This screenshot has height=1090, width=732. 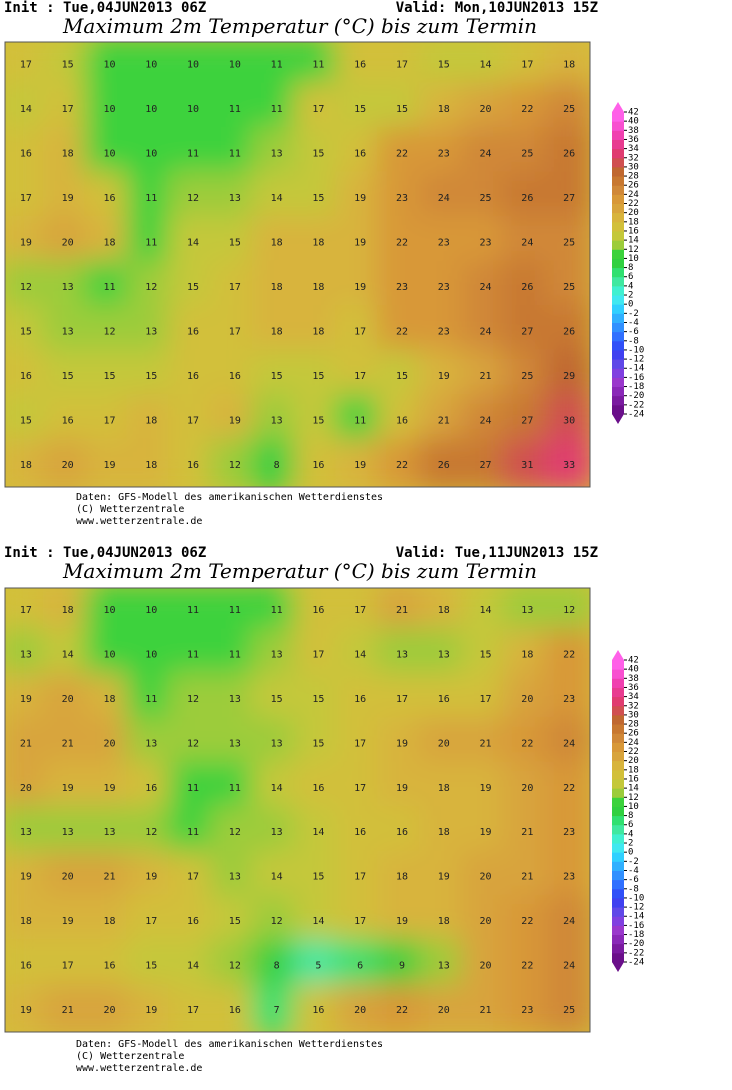 I want to click on valid-time: Valid: Tue,11JUN2013 15Z, so click(x=497, y=553).